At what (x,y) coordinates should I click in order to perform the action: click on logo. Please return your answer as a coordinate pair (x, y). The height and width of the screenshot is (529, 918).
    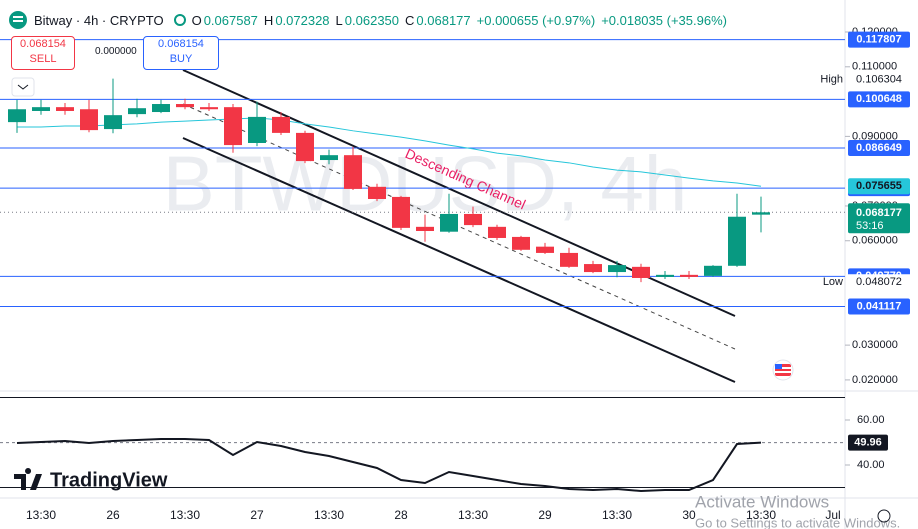
    Looking at the image, I should click on (28, 479).